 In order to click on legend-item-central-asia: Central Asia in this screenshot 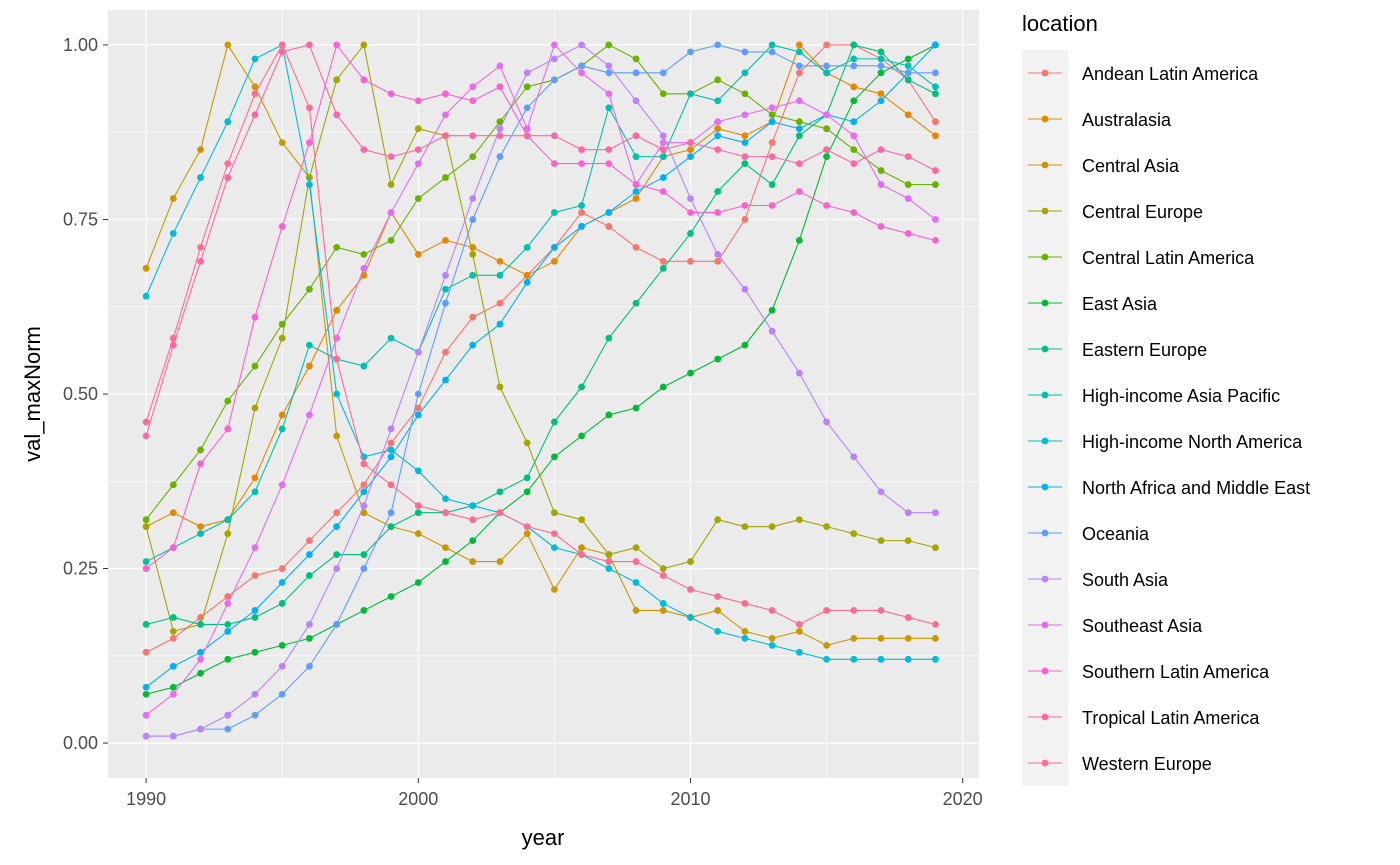, I will do `click(1104, 166)`.